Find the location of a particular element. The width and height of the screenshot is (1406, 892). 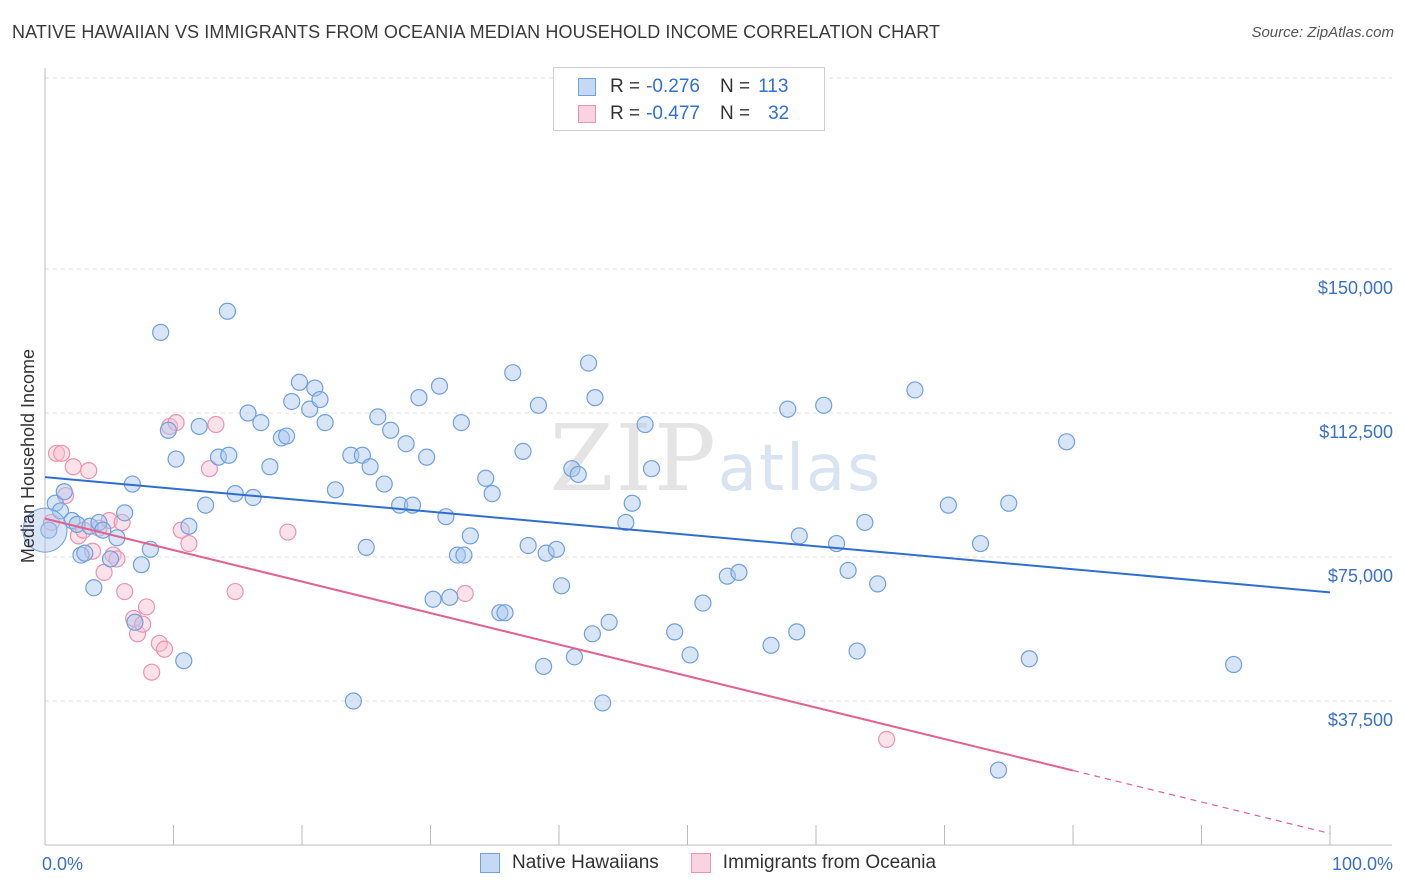

y-tick-label: $37,500 is located at coordinates (1360, 720).